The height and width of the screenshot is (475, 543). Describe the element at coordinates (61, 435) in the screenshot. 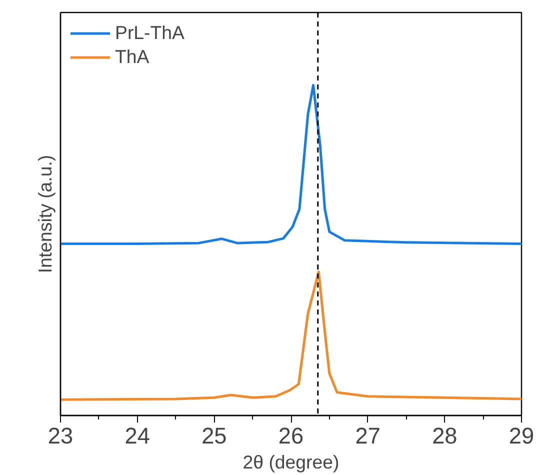

I see `x-tick-label: 23` at that location.